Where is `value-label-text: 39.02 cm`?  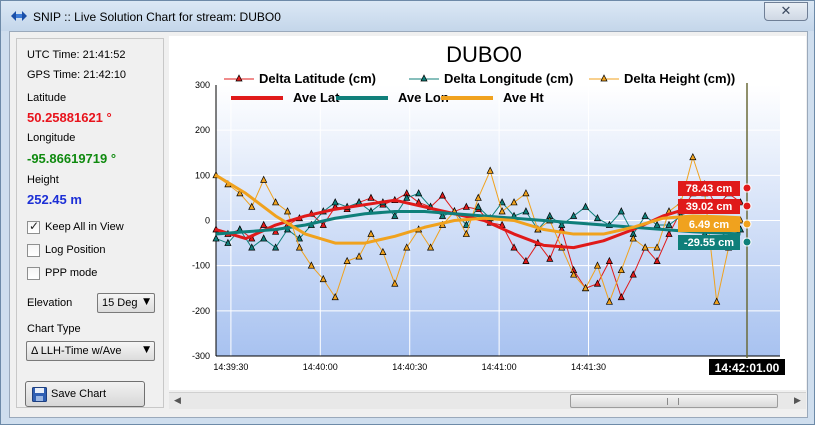
value-label-text: 39.02 cm is located at coordinates (709, 207).